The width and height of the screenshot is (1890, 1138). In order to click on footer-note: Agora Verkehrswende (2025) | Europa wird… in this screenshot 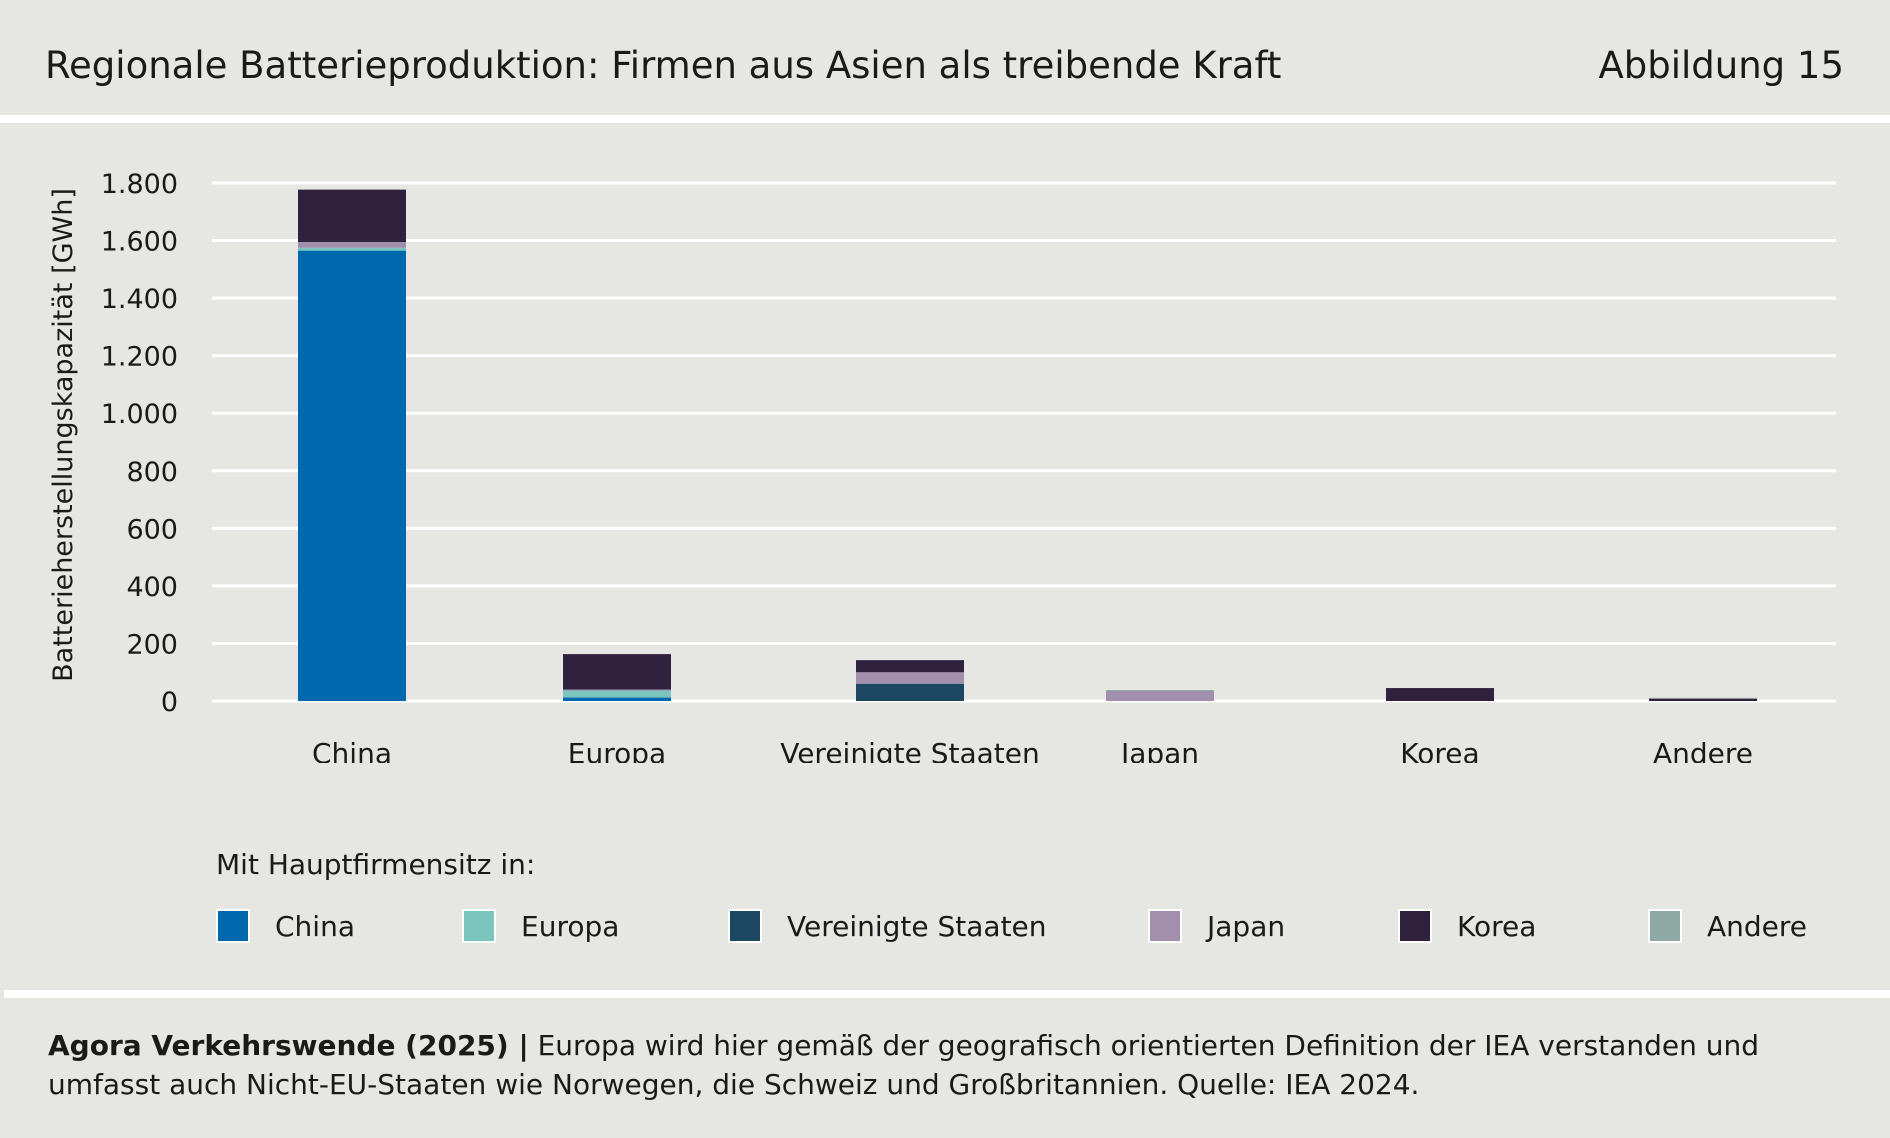, I will do `click(948, 1065)`.